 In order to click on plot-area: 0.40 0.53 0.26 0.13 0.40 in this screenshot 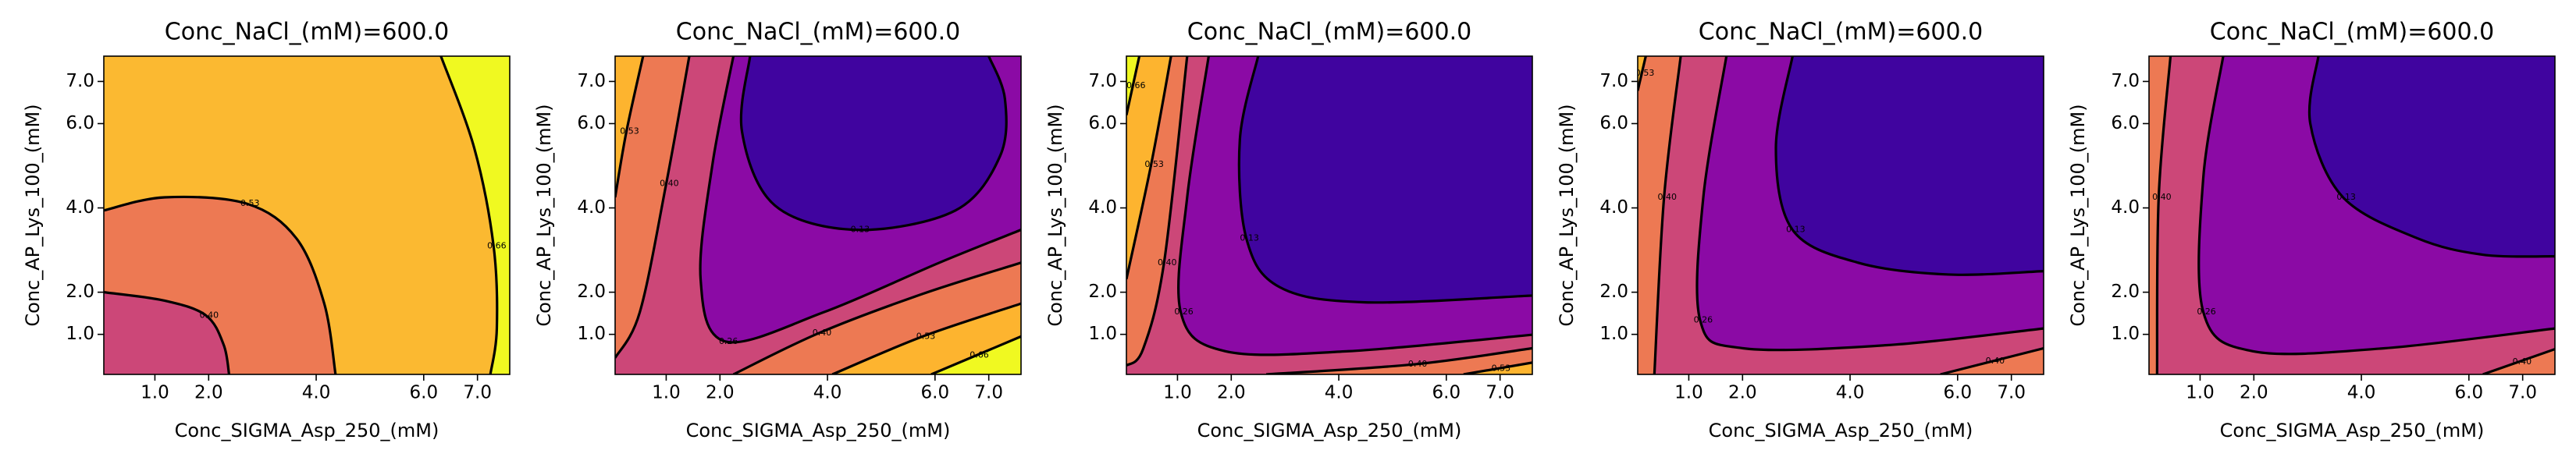, I will do `click(1839, 215)`.